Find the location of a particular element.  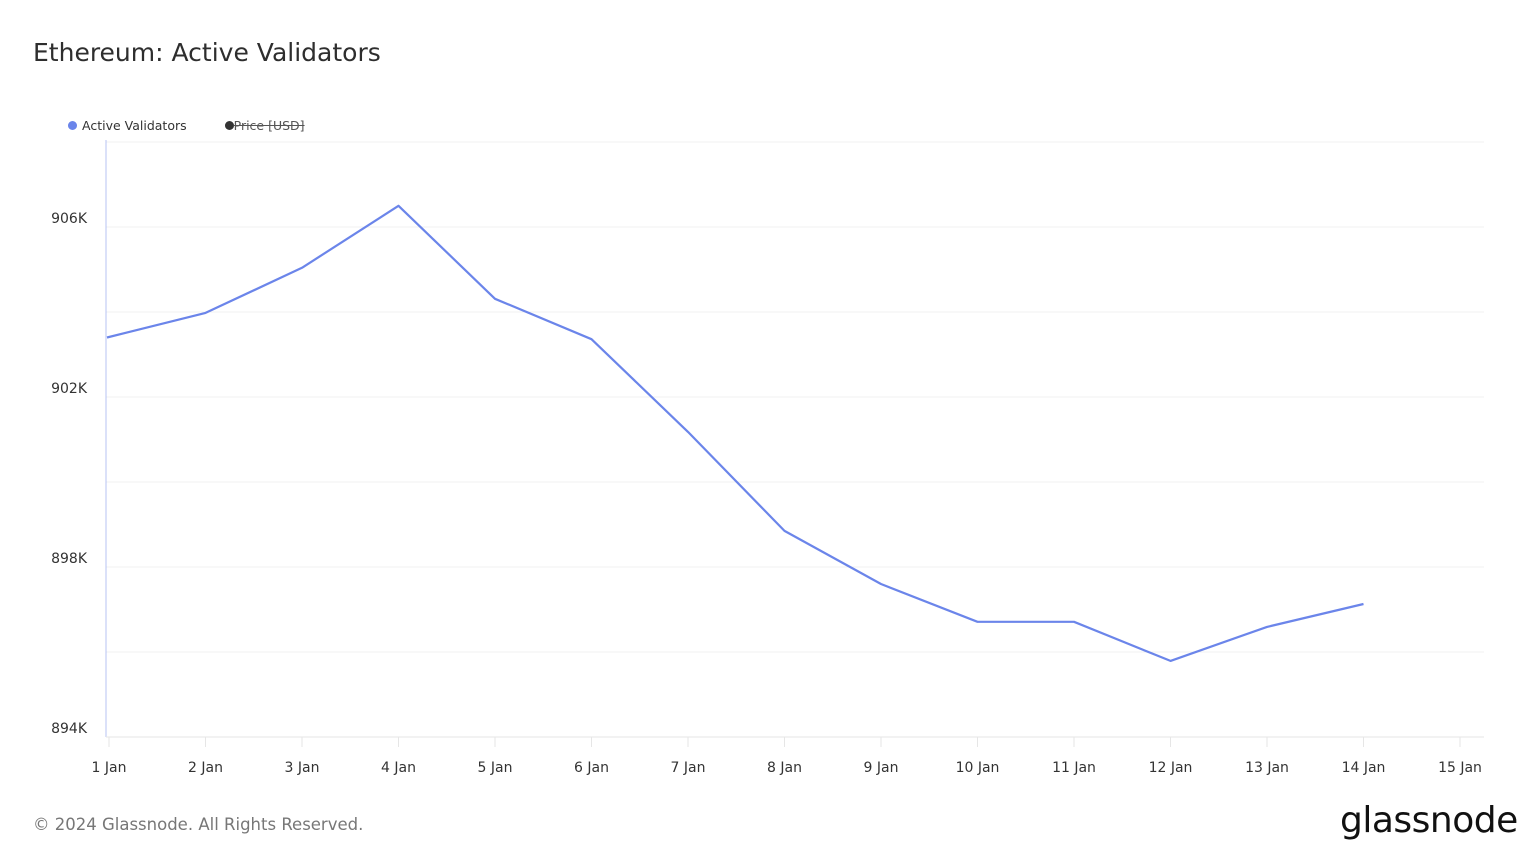

x-tick-label: 13 Jan is located at coordinates (1267, 768).